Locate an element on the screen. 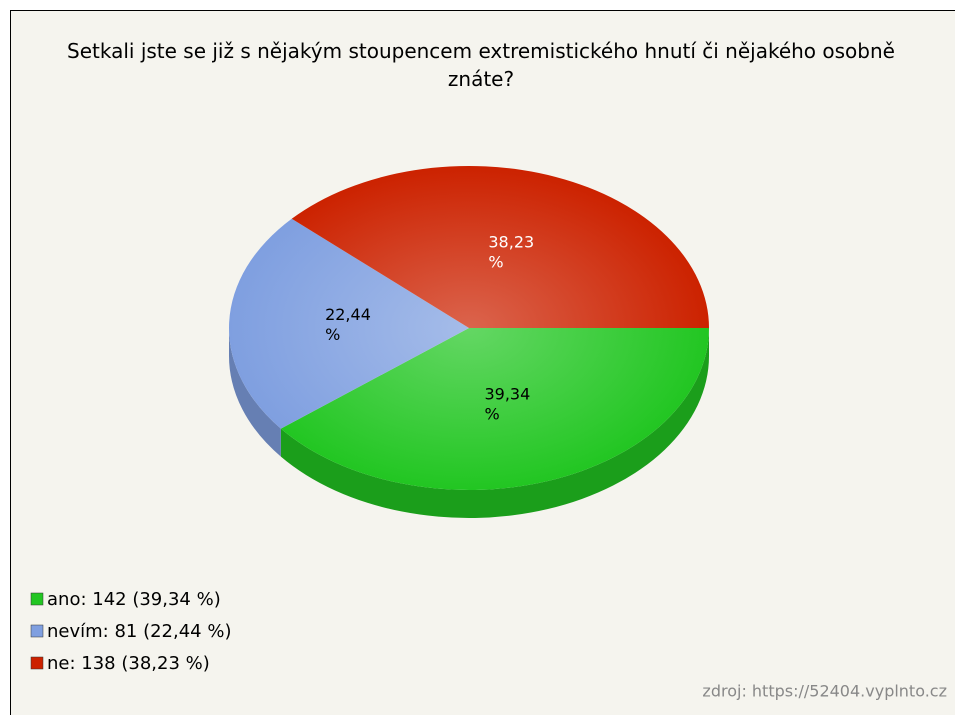 This screenshot has height=716, width=956. legend-label: ano: 142 (39,34 %) is located at coordinates (134, 599).